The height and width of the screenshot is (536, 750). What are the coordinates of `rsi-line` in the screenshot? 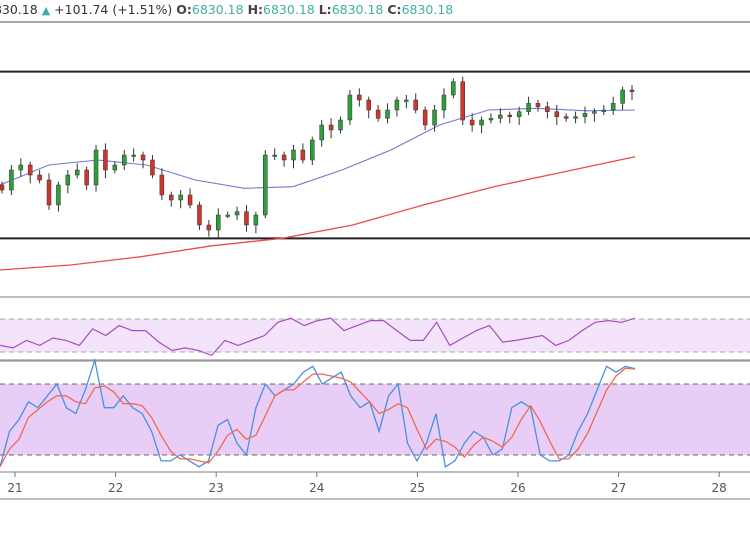 It's located at (318, 337).